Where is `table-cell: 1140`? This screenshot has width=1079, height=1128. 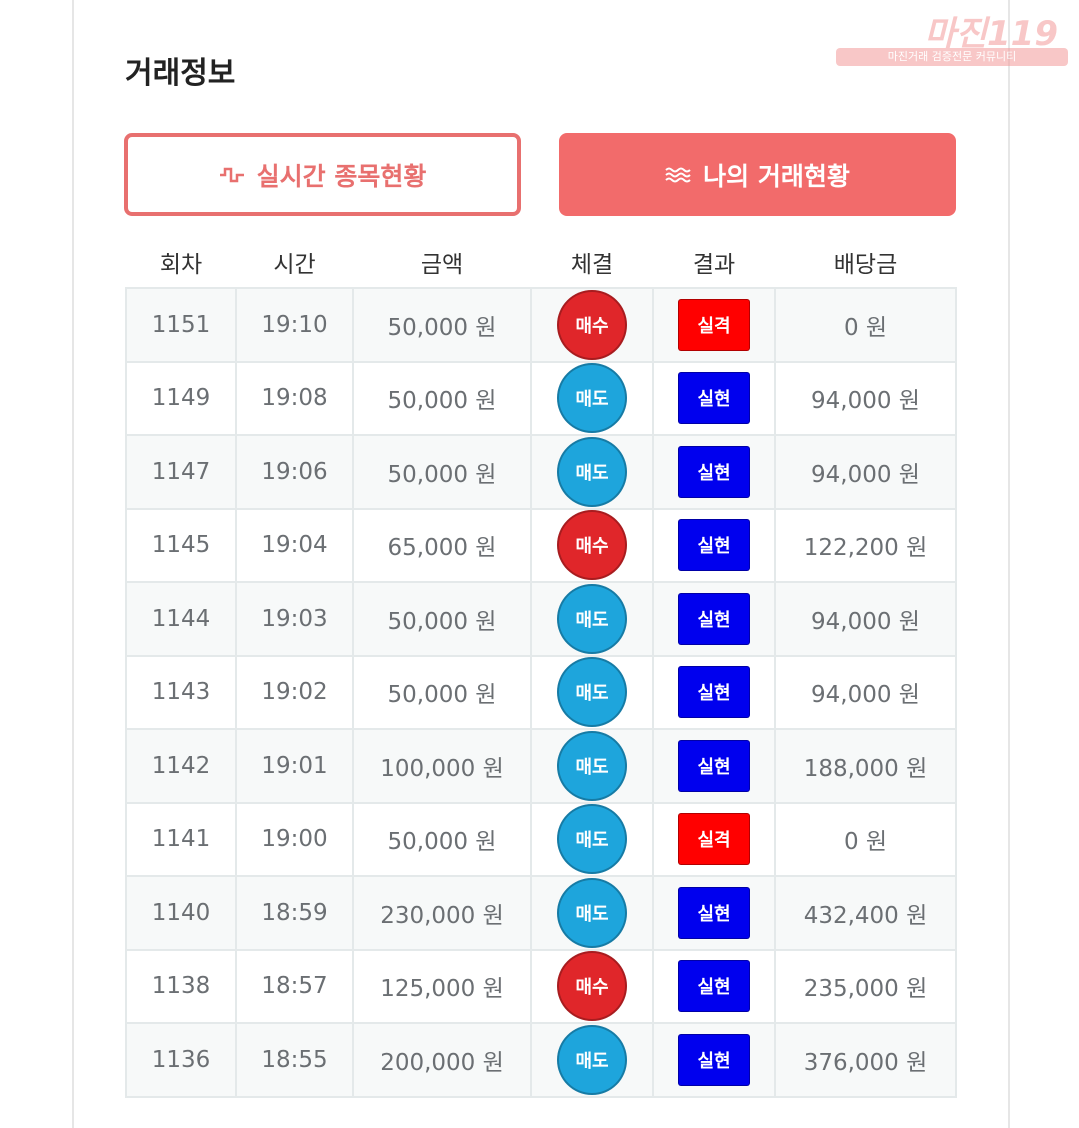
table-cell: 1140 is located at coordinates (181, 913).